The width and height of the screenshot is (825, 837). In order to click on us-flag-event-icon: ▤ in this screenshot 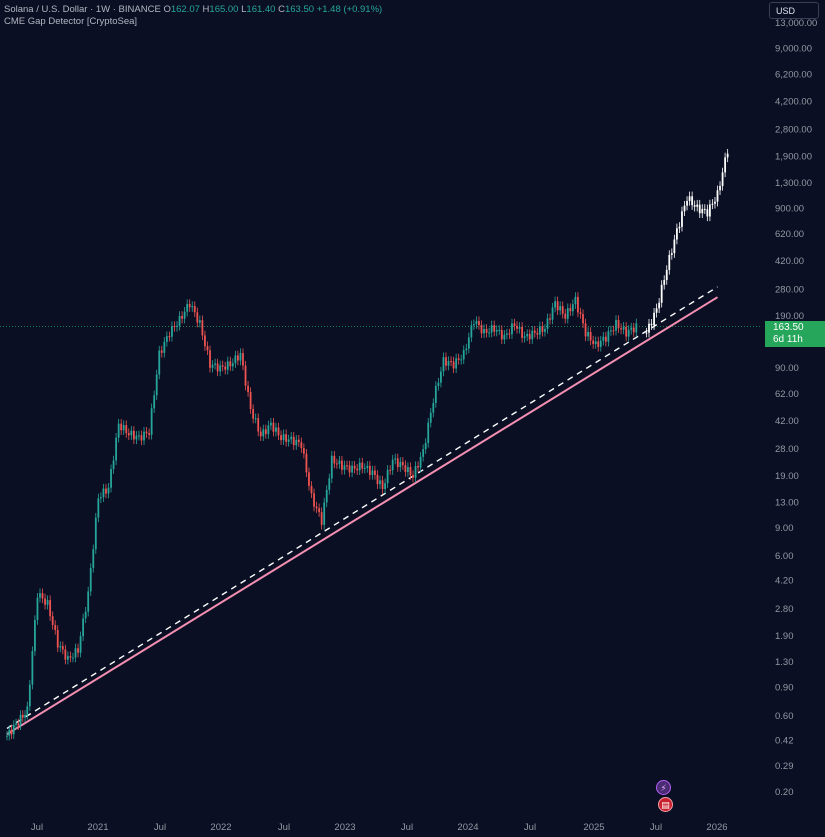, I will do `click(665, 804)`.